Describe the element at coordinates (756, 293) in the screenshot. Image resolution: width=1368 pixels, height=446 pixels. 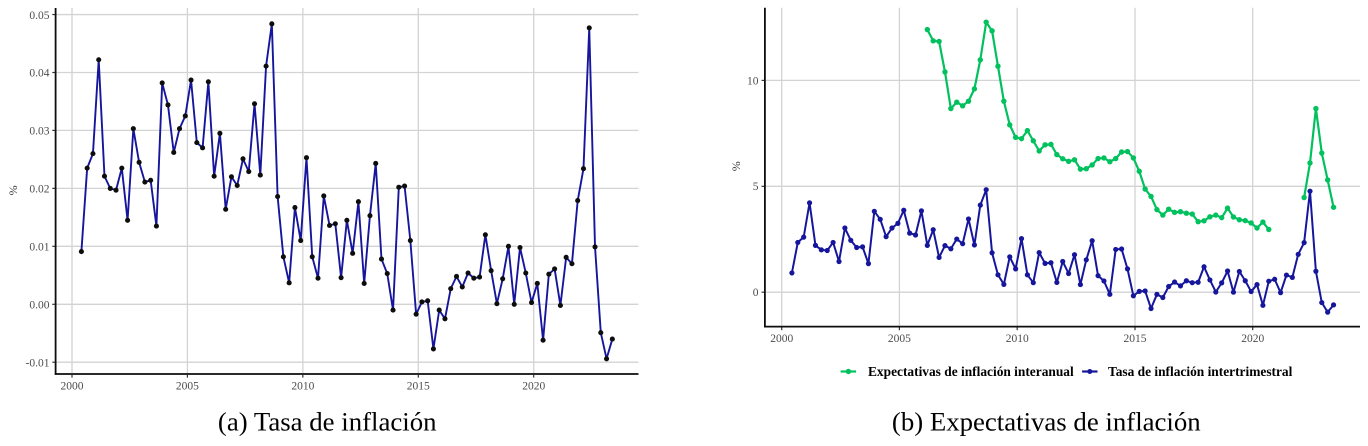
I see `svg-text: 0` at that location.